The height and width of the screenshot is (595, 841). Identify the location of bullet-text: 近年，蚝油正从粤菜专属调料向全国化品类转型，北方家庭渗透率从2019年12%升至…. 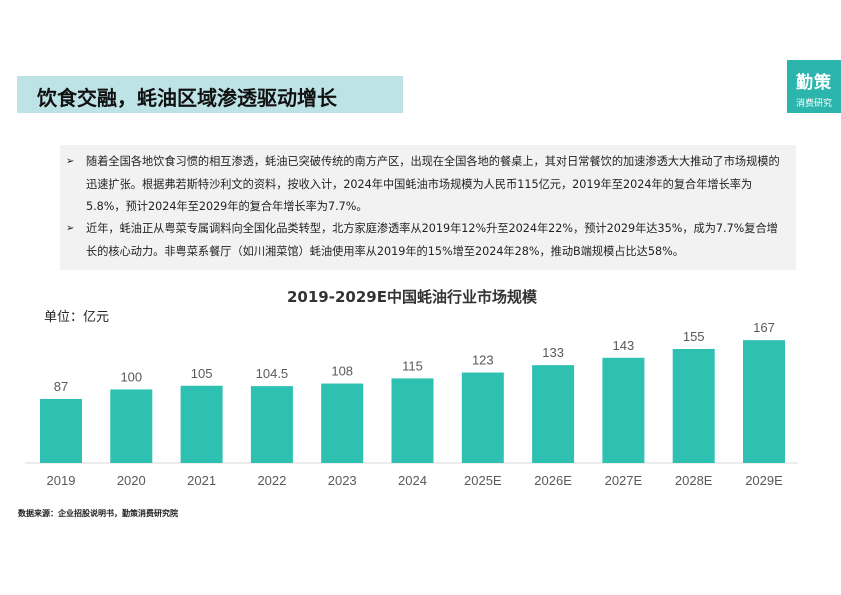
(432, 240).